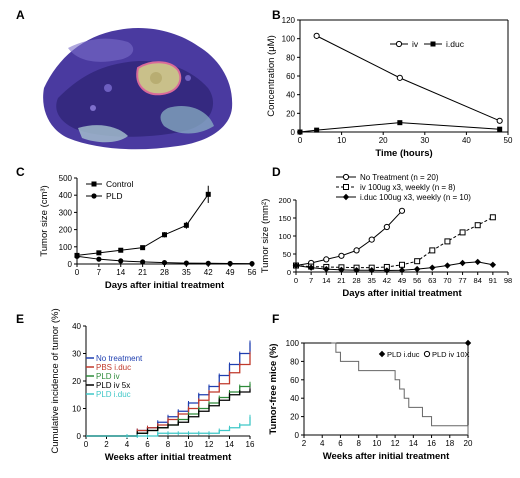 Image resolution: width=520 pixels, height=478 pixels. I want to click on x-axis-title: Days after initial treatment, so click(402, 293).